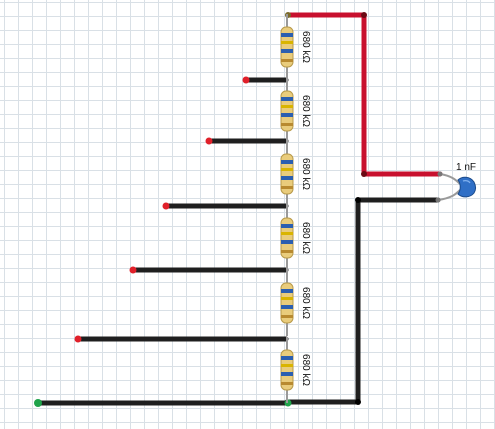 The image size is (495, 429). Describe the element at coordinates (305, 370) in the screenshot. I see `resistor-6-label: 680 kΩ` at that location.